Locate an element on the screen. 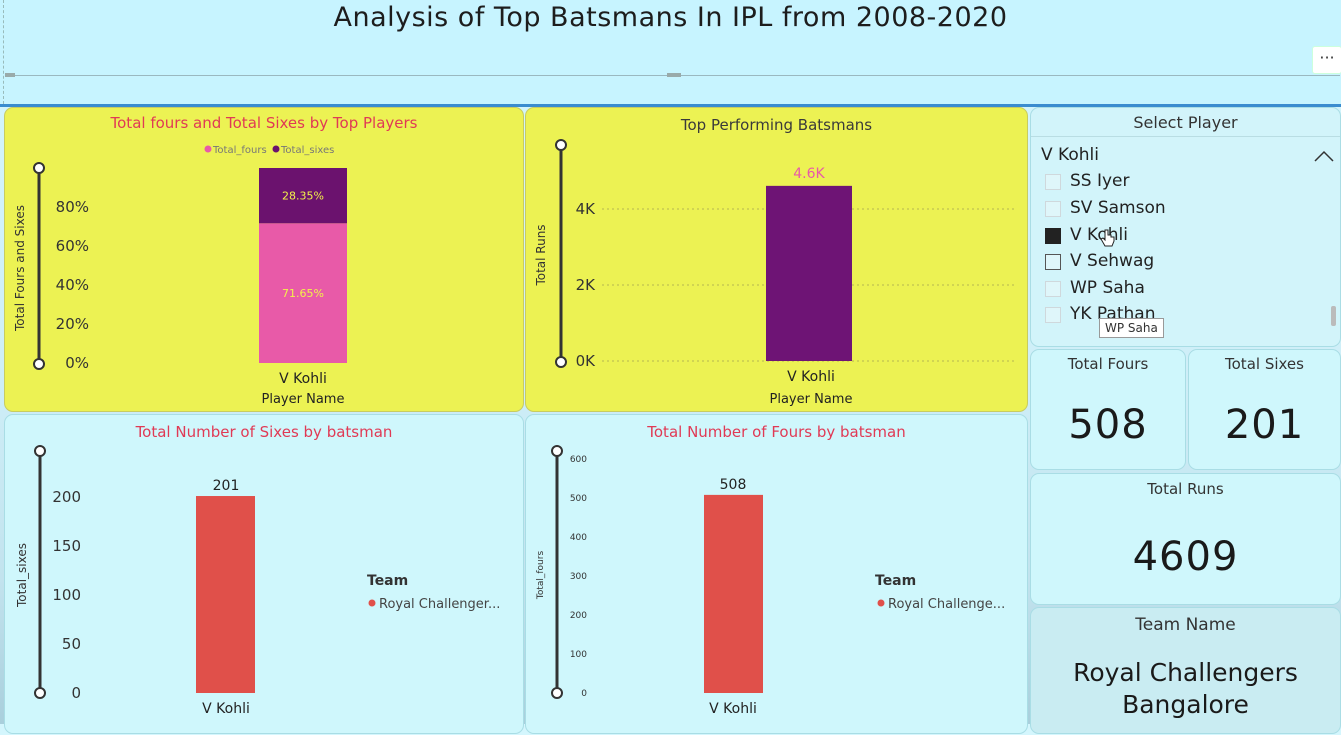 The width and height of the screenshot is (1341, 735). y-tick-label: 40% is located at coordinates (72, 285).